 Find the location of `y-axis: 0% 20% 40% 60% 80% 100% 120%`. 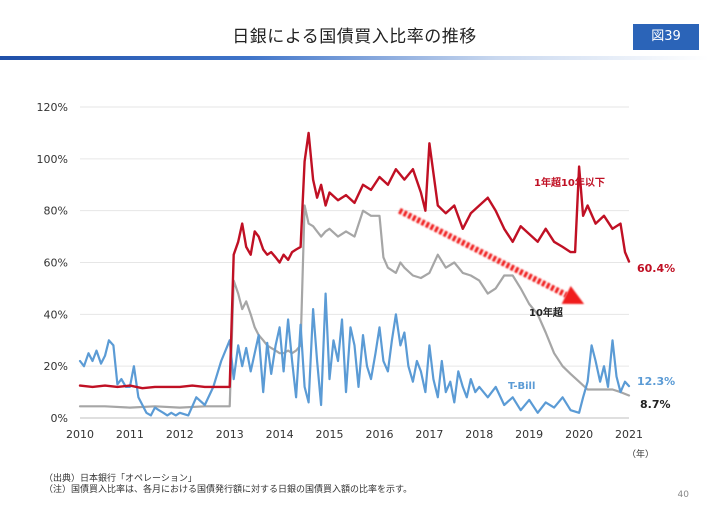

y-axis: 0% 20% 40% 60% 80% 100% 120% is located at coordinates (52, 263).